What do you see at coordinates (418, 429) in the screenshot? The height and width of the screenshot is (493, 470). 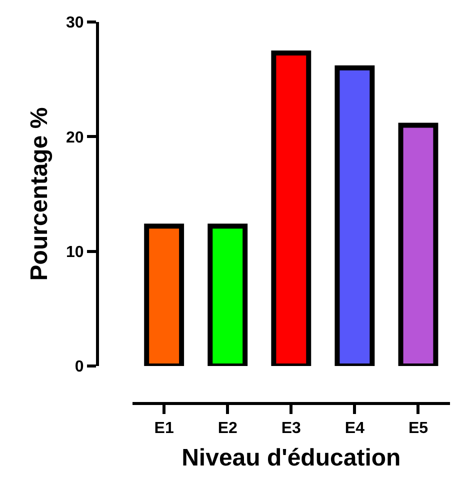 I see `x-tick-label: E5` at bounding box center [418, 429].